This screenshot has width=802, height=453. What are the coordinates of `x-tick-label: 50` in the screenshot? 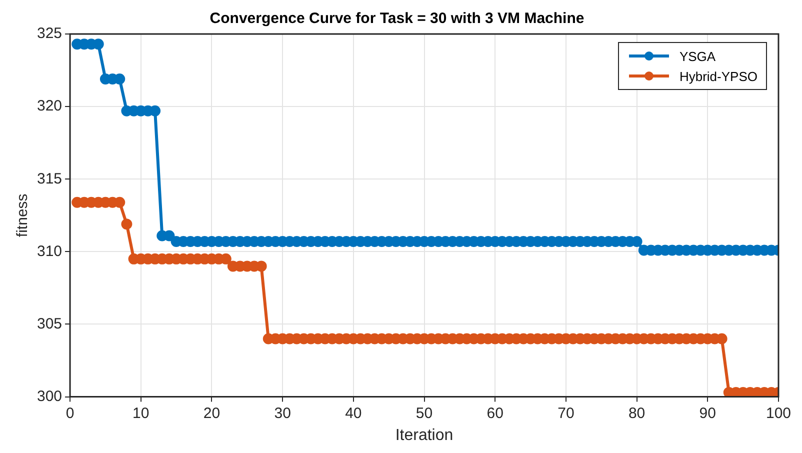 It's located at (424, 413).